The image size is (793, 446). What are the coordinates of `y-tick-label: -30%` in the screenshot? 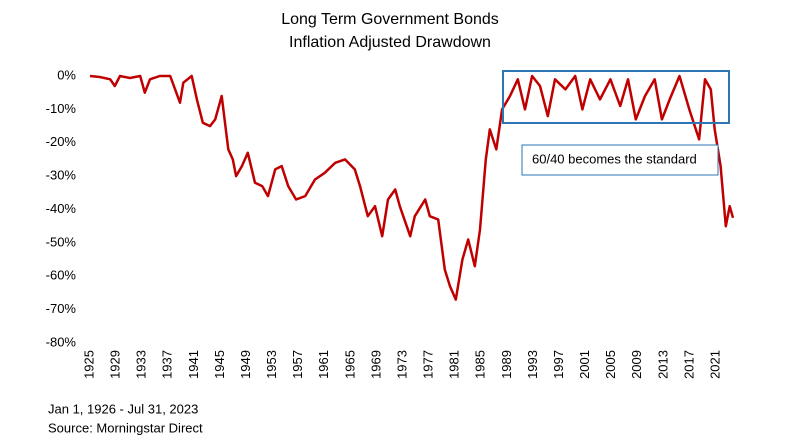 It's located at (61, 175).